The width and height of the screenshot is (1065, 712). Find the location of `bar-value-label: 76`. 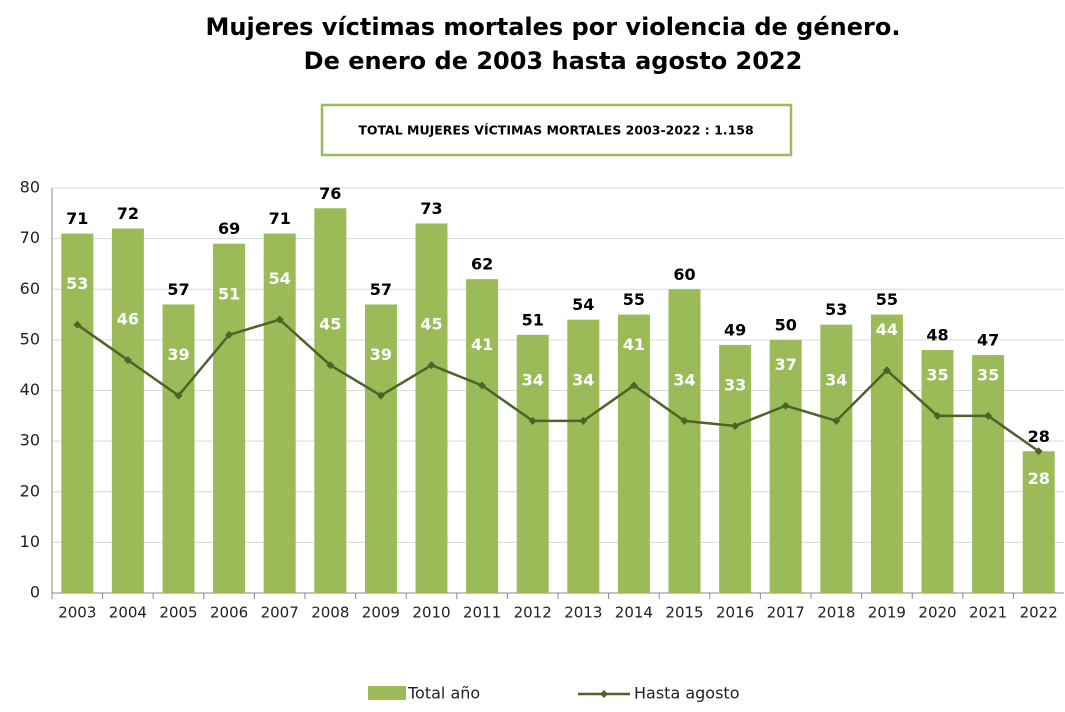

bar-value-label: 76 is located at coordinates (330, 193).